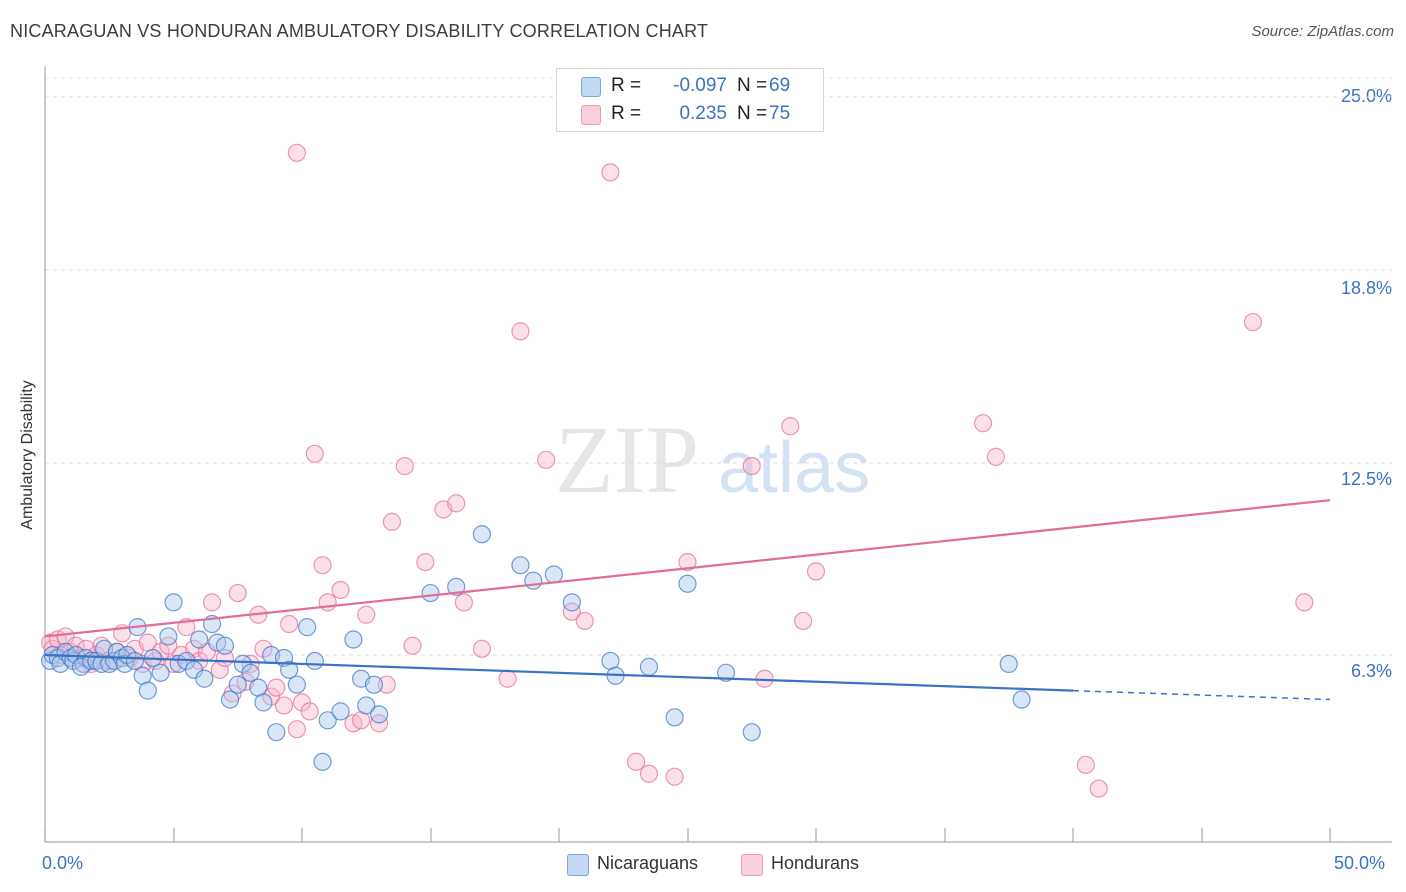  I want to click on bottom-legend-swatch-hondurans, so click(752, 865).